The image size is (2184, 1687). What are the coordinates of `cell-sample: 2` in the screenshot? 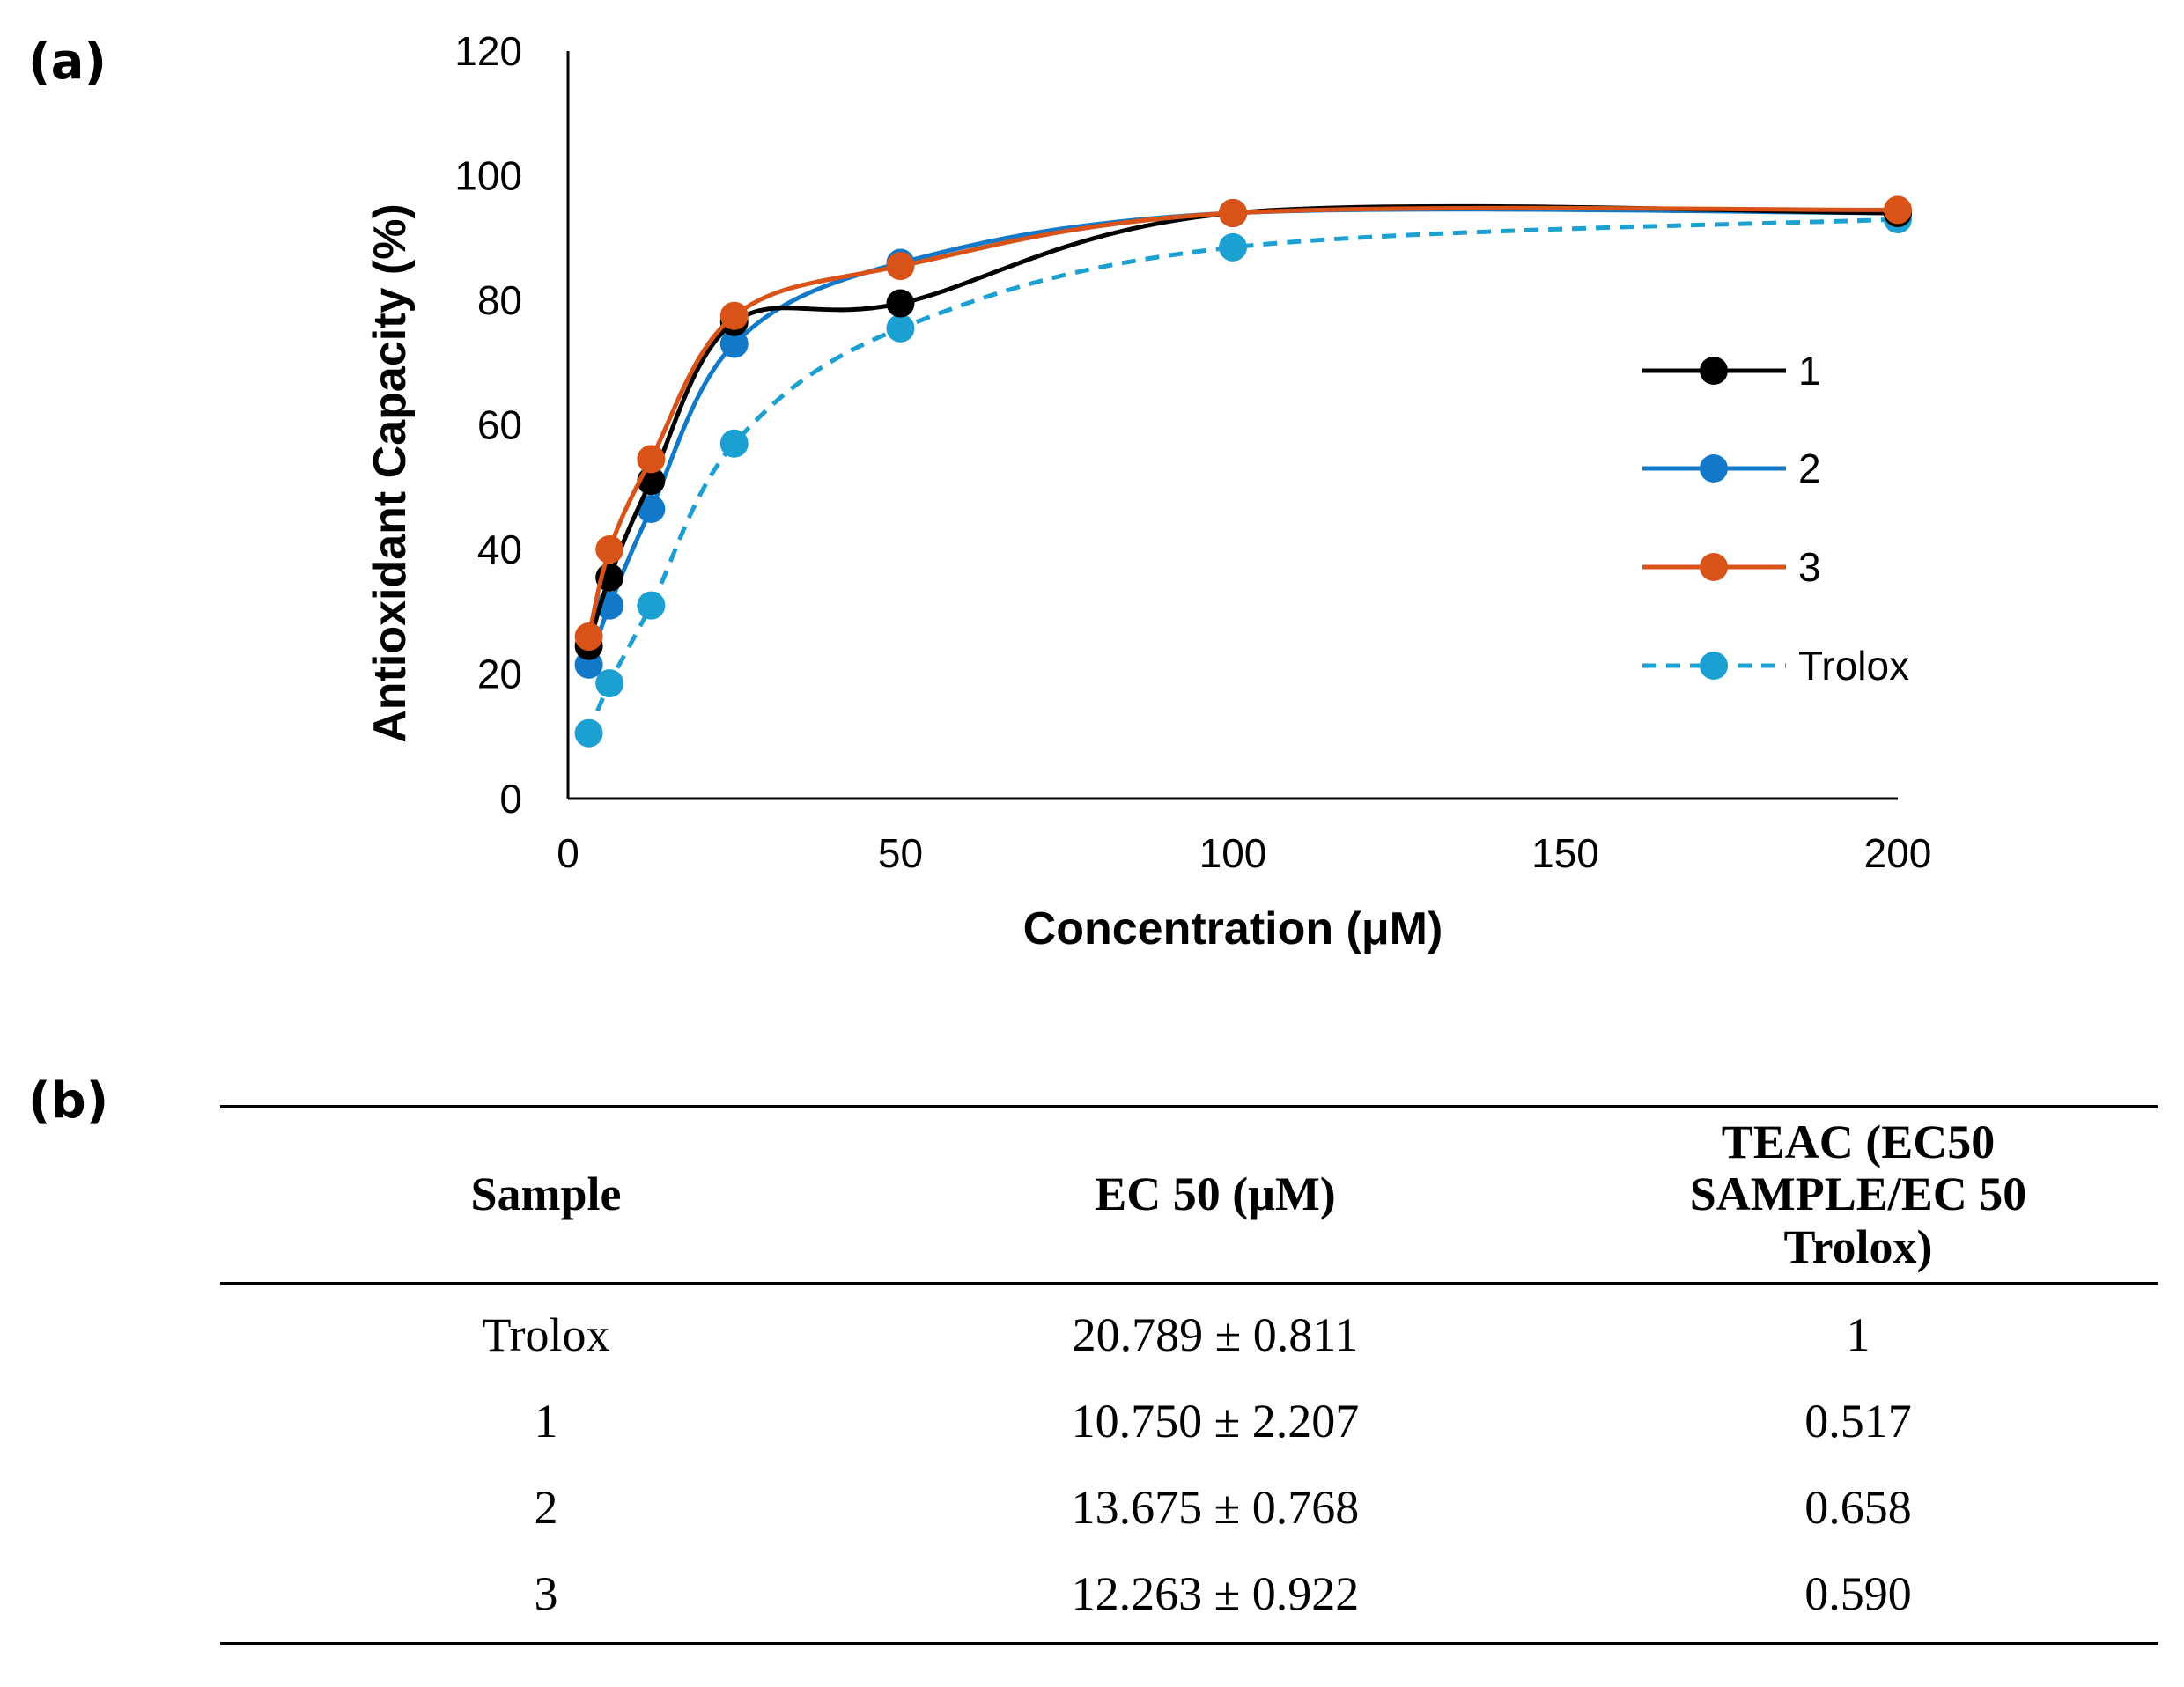 It's located at (546, 1508).